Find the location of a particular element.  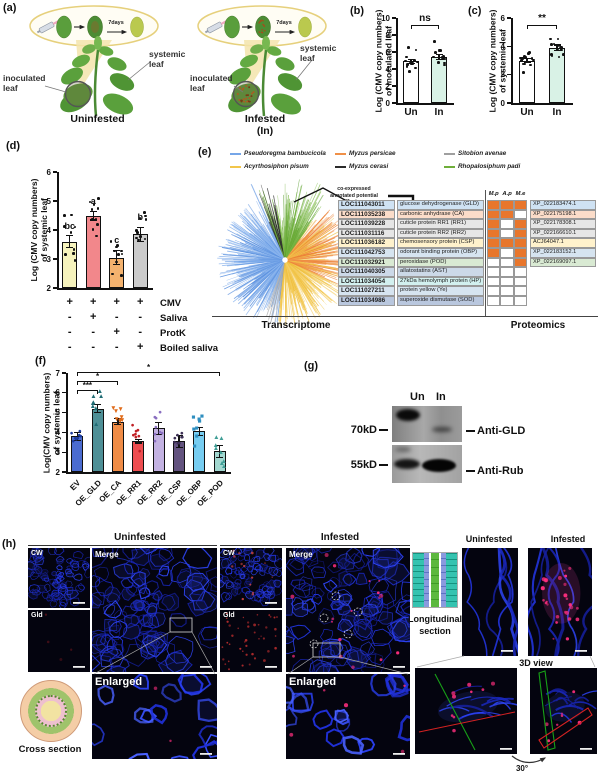

marker-dash is located at coordinates (383, 465).